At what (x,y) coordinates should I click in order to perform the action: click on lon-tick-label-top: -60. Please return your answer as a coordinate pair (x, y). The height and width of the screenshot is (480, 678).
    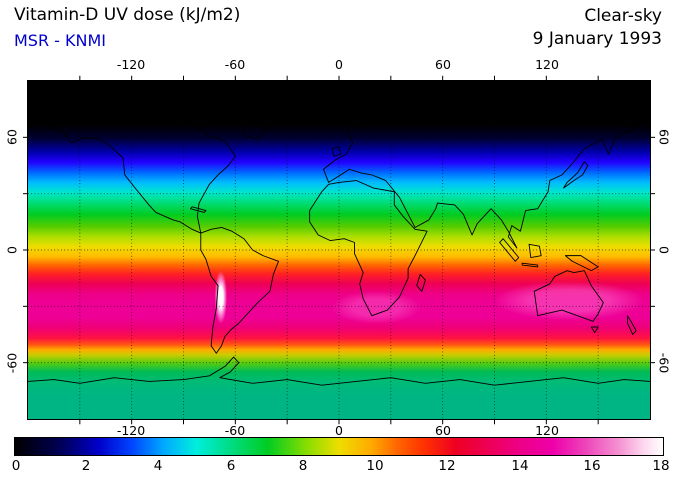
    Looking at the image, I should click on (235, 64).